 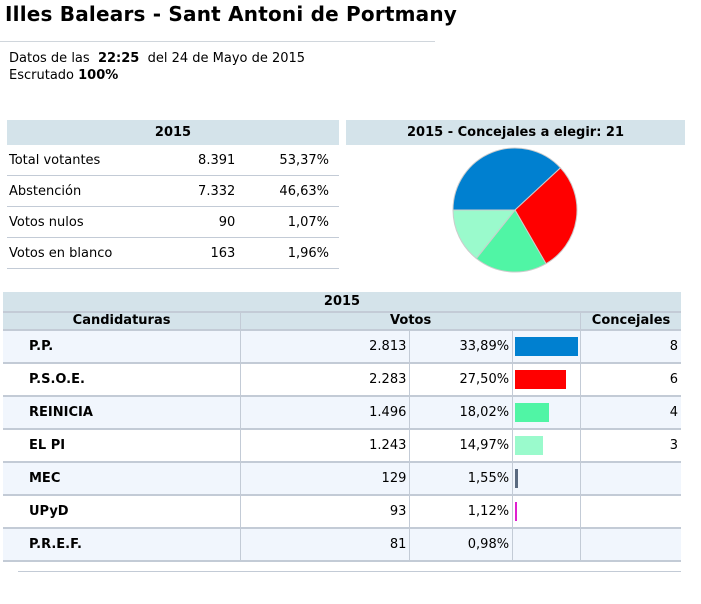 I want to click on summary-row: Total votantes 8.391 53,37%, so click(x=173, y=160).